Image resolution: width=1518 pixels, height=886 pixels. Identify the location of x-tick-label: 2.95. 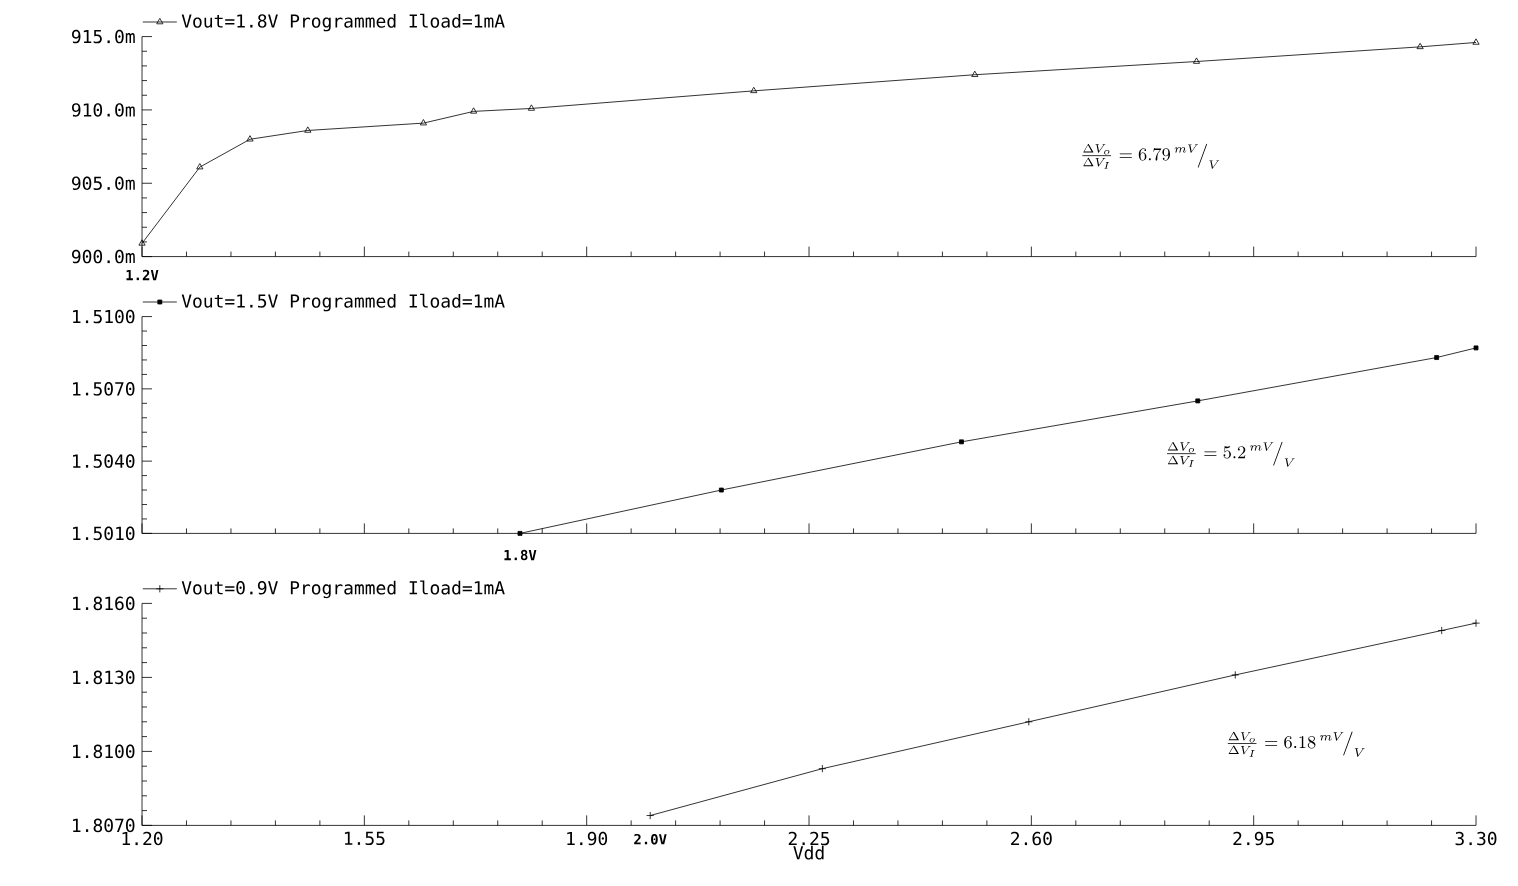
(1253, 838).